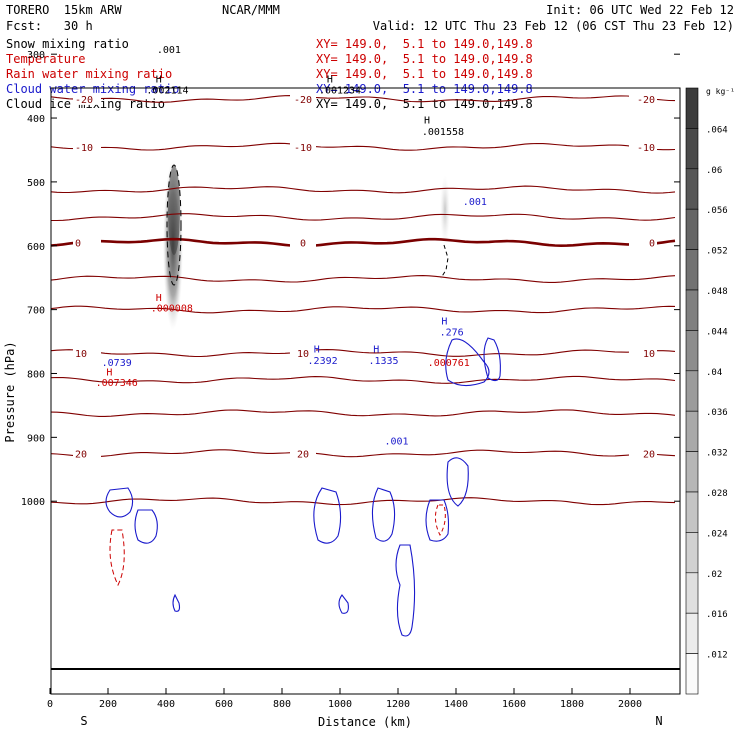 The width and height of the screenshot is (740, 740). I want to click on colorbar-tick-label: .028, so click(717, 494).